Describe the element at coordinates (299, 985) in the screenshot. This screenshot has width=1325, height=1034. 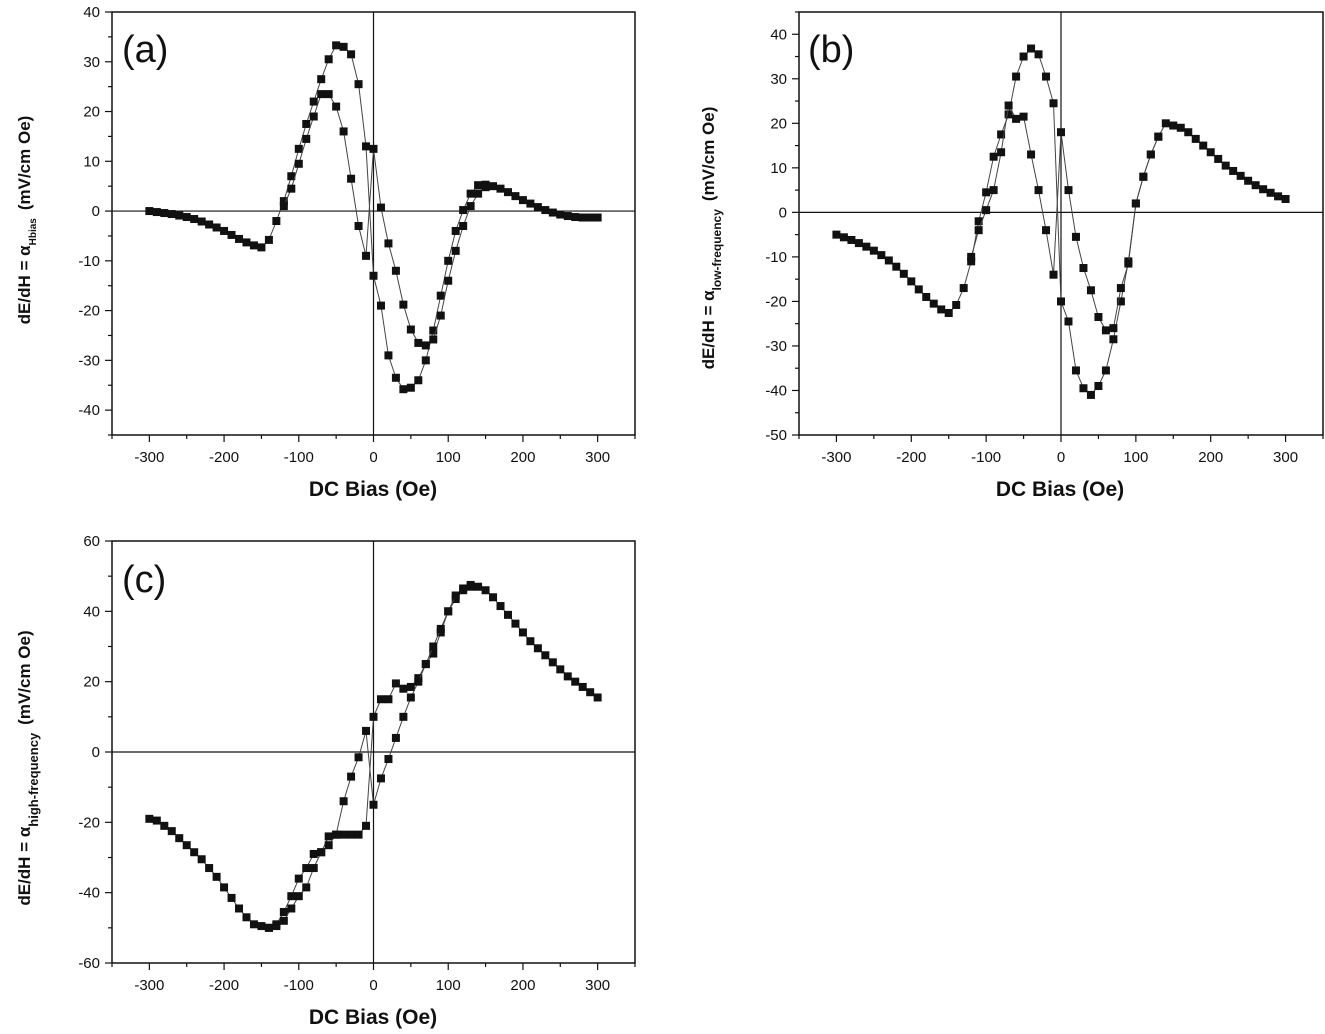
I see `x-tick-label-c: -100` at that location.